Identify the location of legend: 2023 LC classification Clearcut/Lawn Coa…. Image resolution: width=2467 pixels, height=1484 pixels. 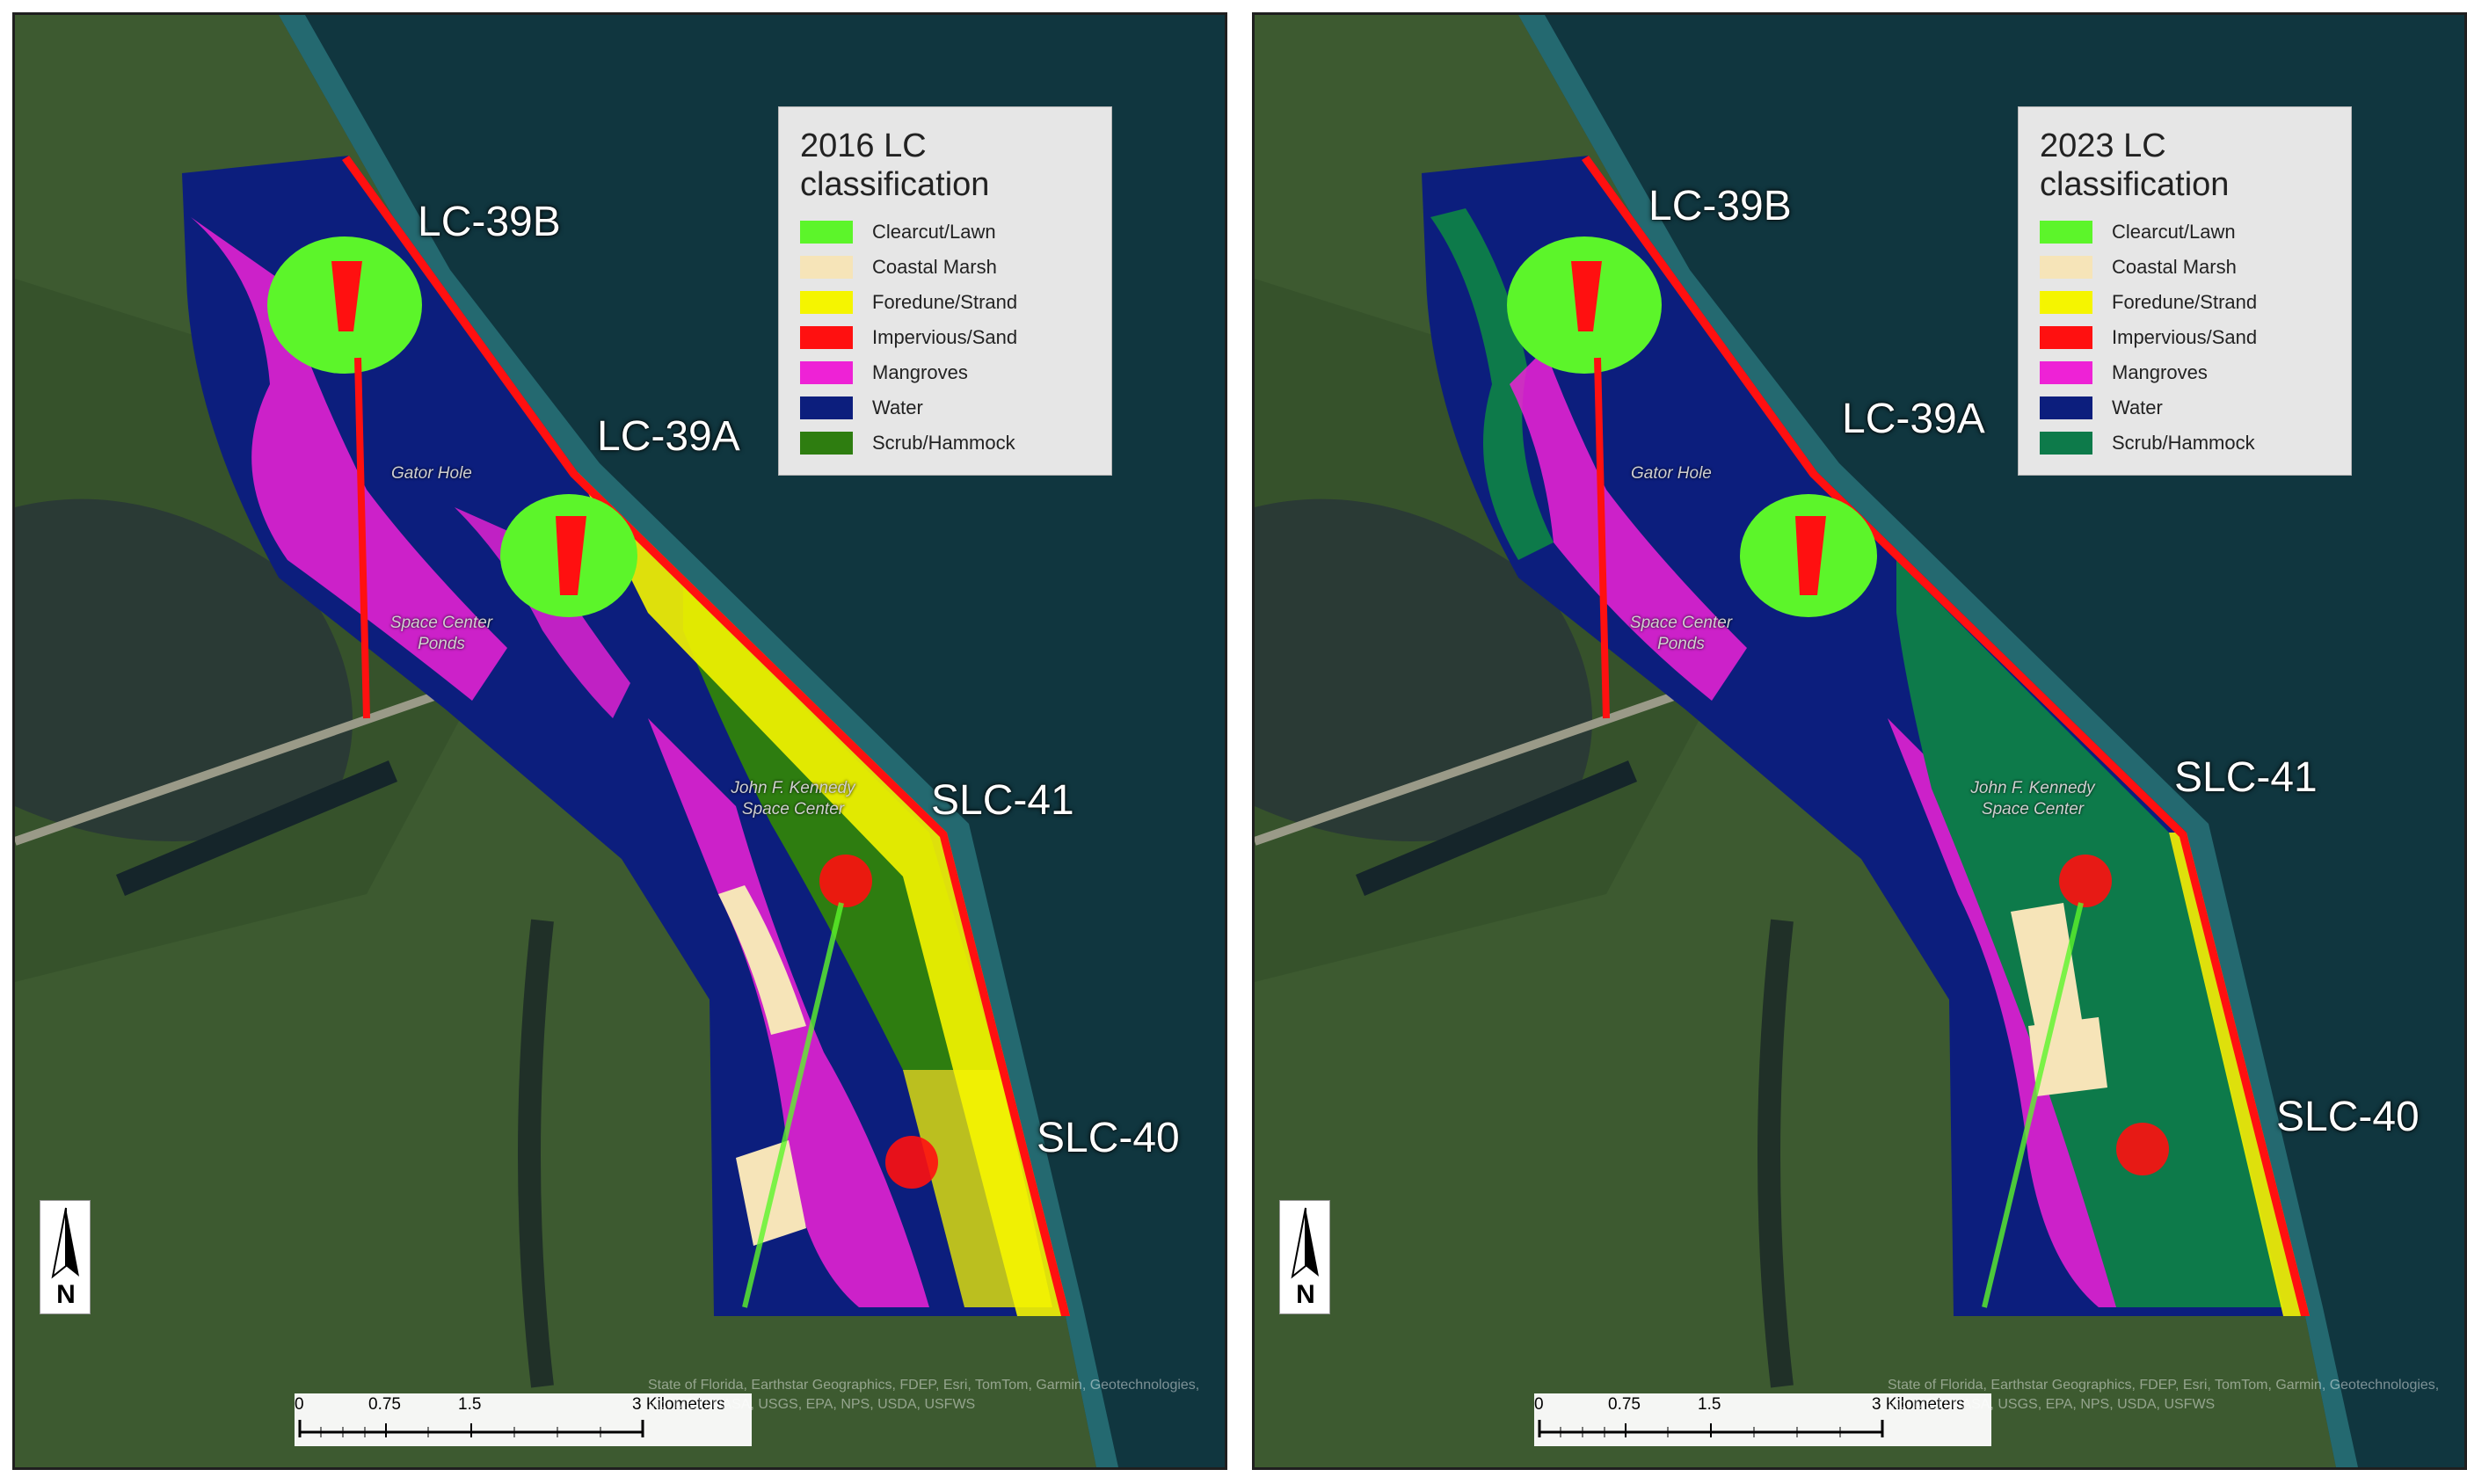
(2185, 291).